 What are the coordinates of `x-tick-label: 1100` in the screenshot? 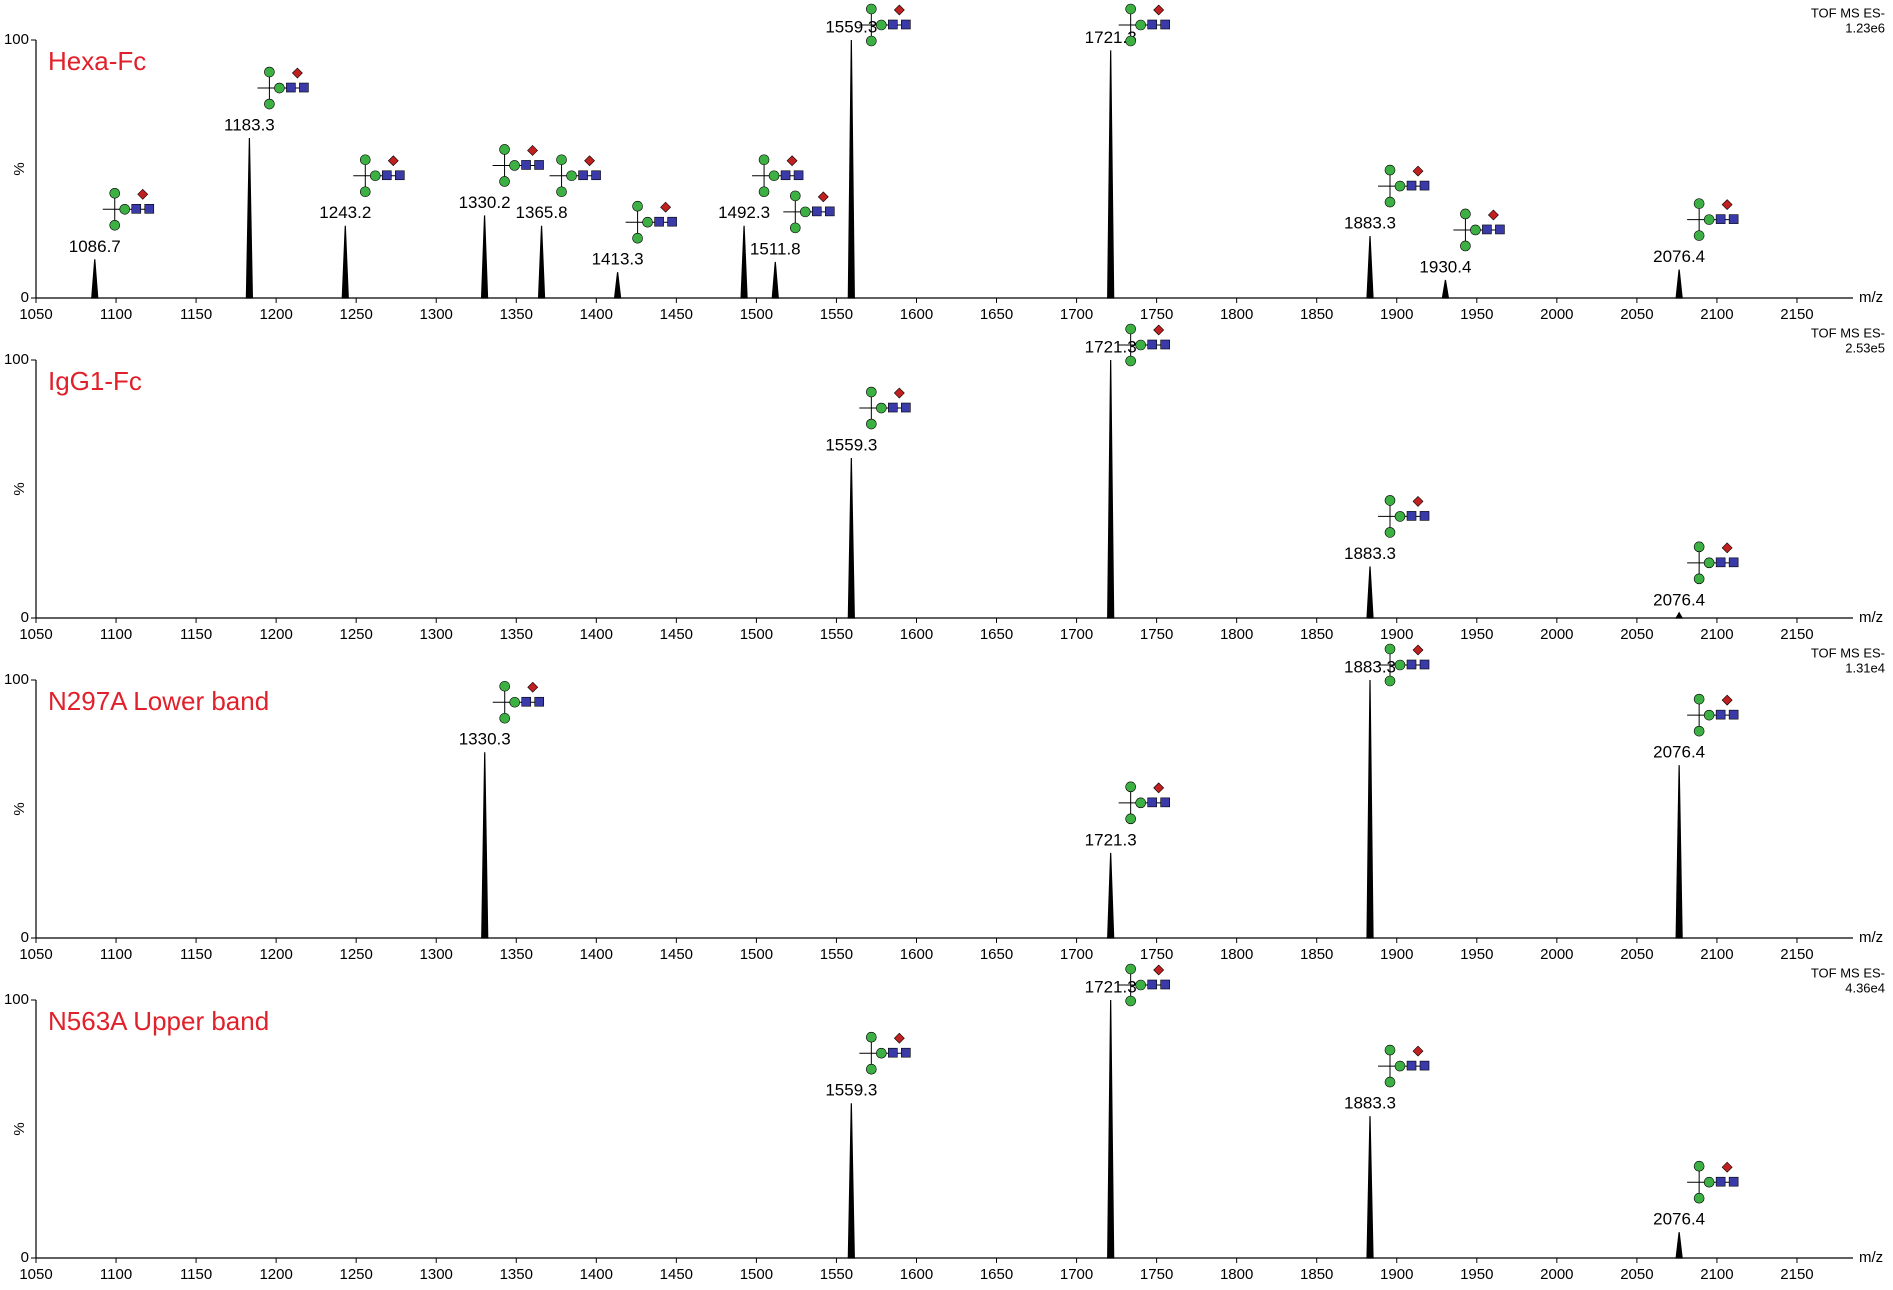 It's located at (116, 954).